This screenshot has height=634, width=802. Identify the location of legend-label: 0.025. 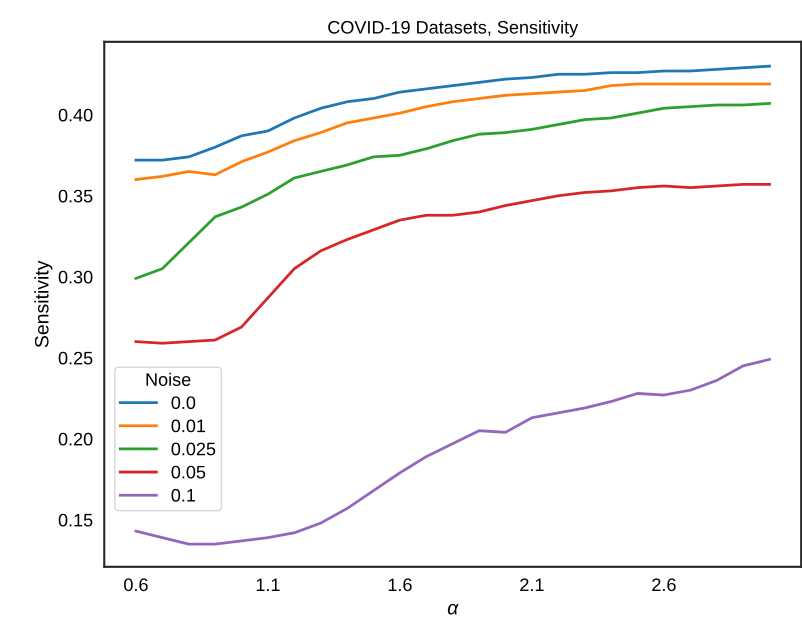
(194, 449).